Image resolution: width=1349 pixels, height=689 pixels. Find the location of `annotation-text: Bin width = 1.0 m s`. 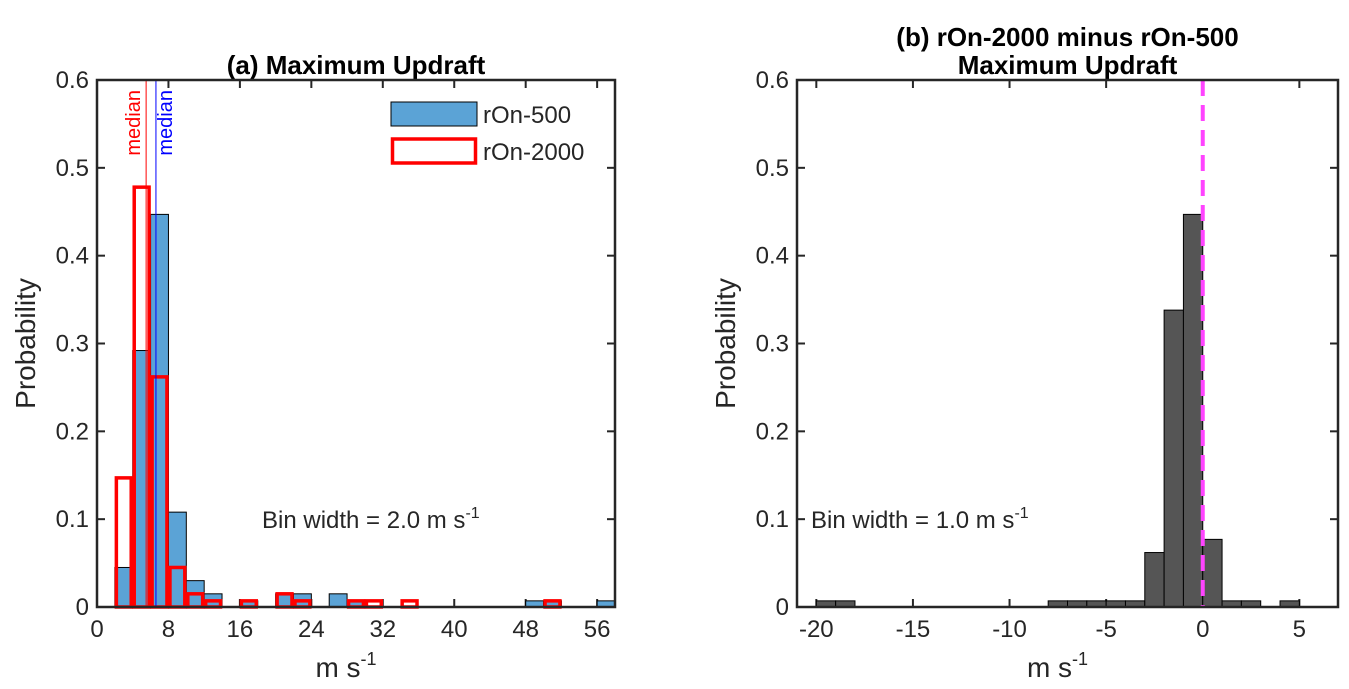

annotation-text: Bin width = 1.0 m s is located at coordinates (912, 520).